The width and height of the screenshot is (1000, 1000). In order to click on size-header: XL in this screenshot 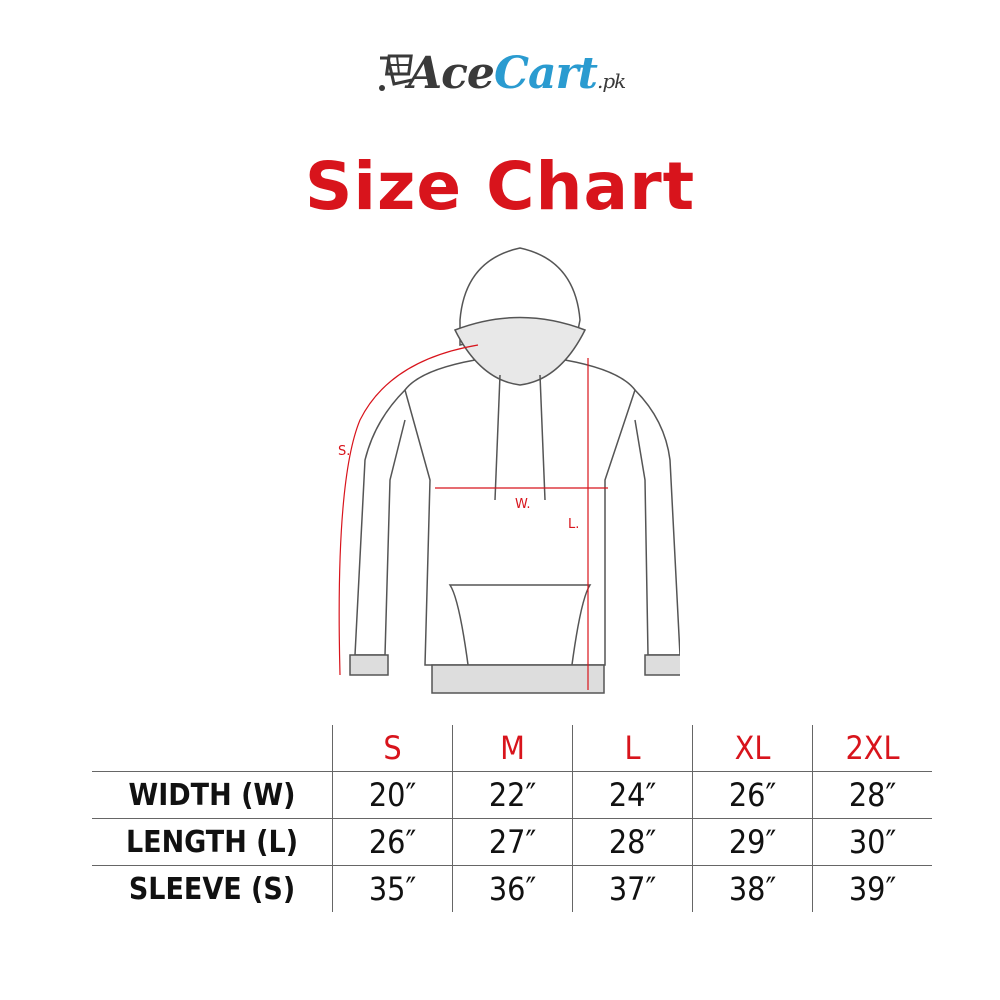, I will do `click(752, 748)`.